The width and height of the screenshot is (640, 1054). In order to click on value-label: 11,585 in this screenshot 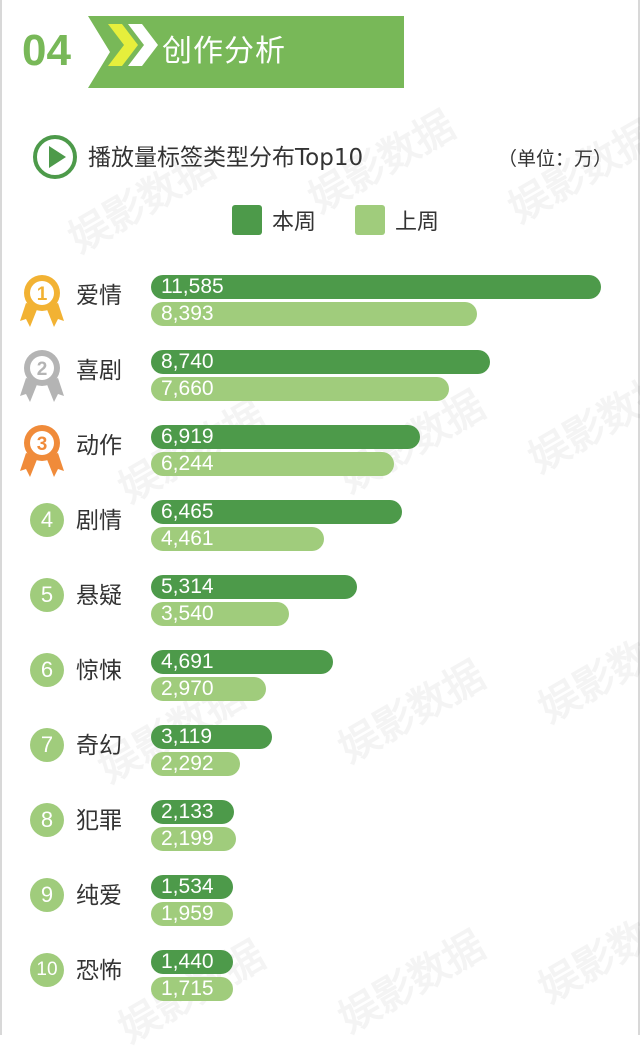, I will do `click(192, 286)`.